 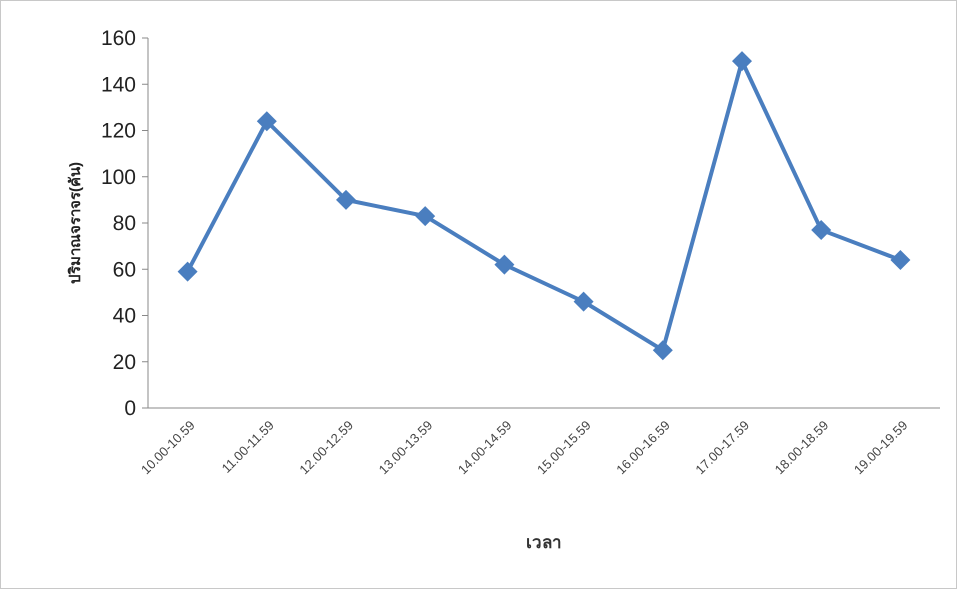 I want to click on y-tick-label: 160, so click(x=118, y=38).